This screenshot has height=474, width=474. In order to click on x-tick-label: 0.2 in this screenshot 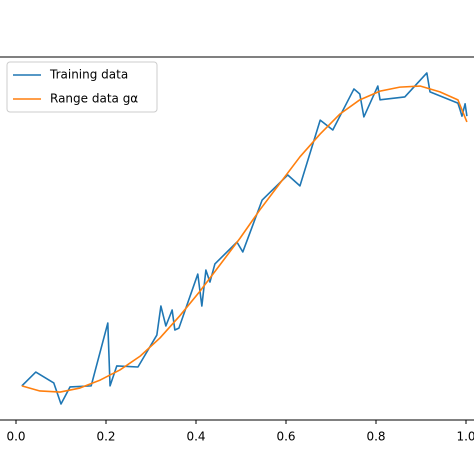, I will do `click(105, 437)`.